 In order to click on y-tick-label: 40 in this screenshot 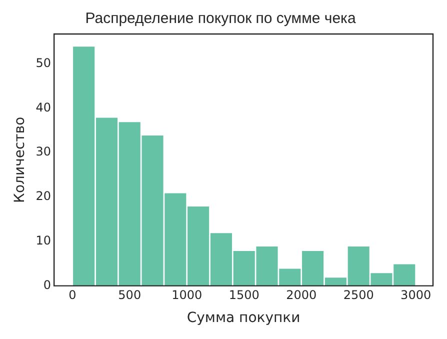, I will do `click(44, 107)`.